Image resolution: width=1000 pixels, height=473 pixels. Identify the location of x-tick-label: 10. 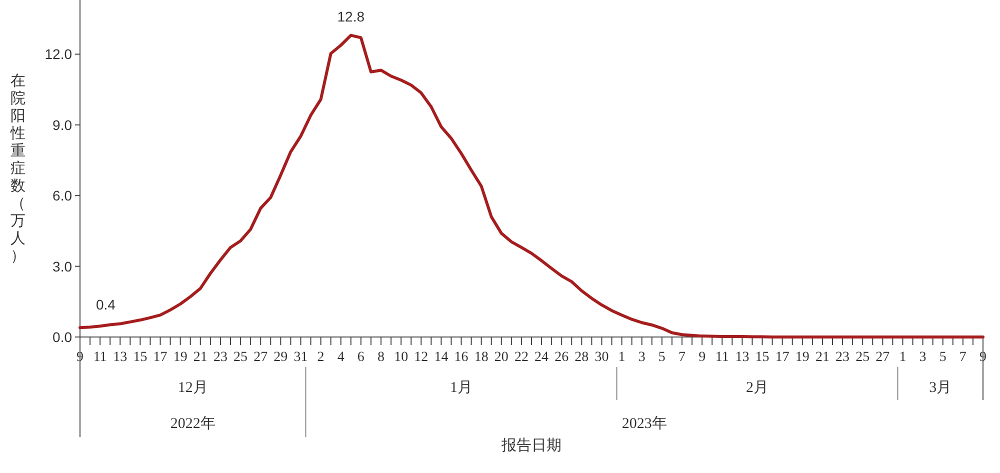
(401, 357).